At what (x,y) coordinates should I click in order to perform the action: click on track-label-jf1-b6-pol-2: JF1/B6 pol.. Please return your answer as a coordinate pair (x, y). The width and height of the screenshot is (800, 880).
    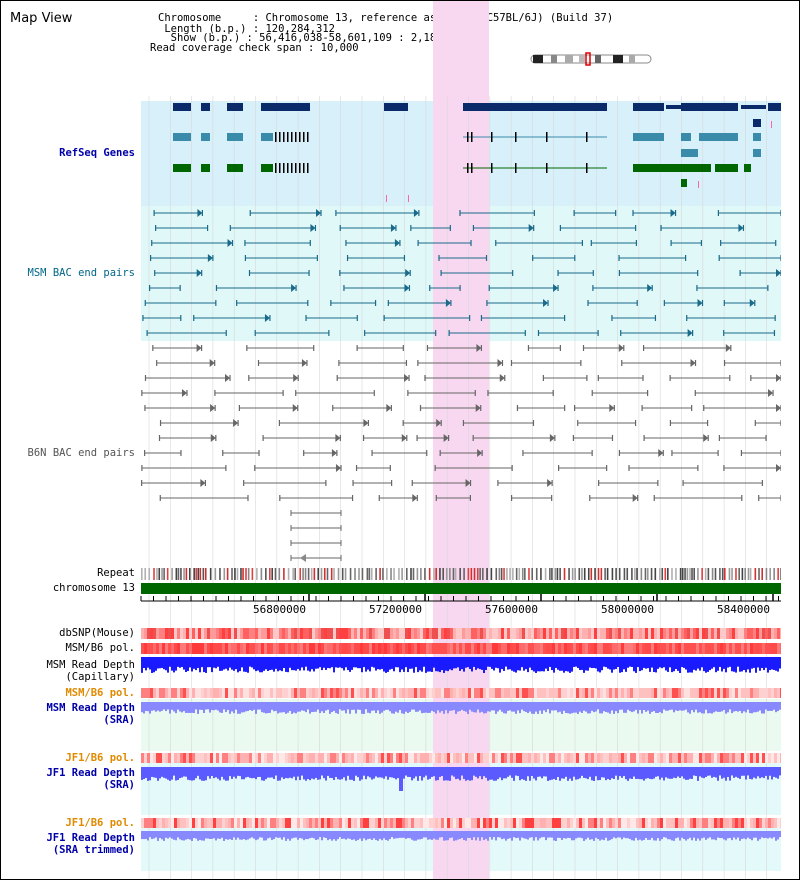
    Looking at the image, I should click on (100, 823).